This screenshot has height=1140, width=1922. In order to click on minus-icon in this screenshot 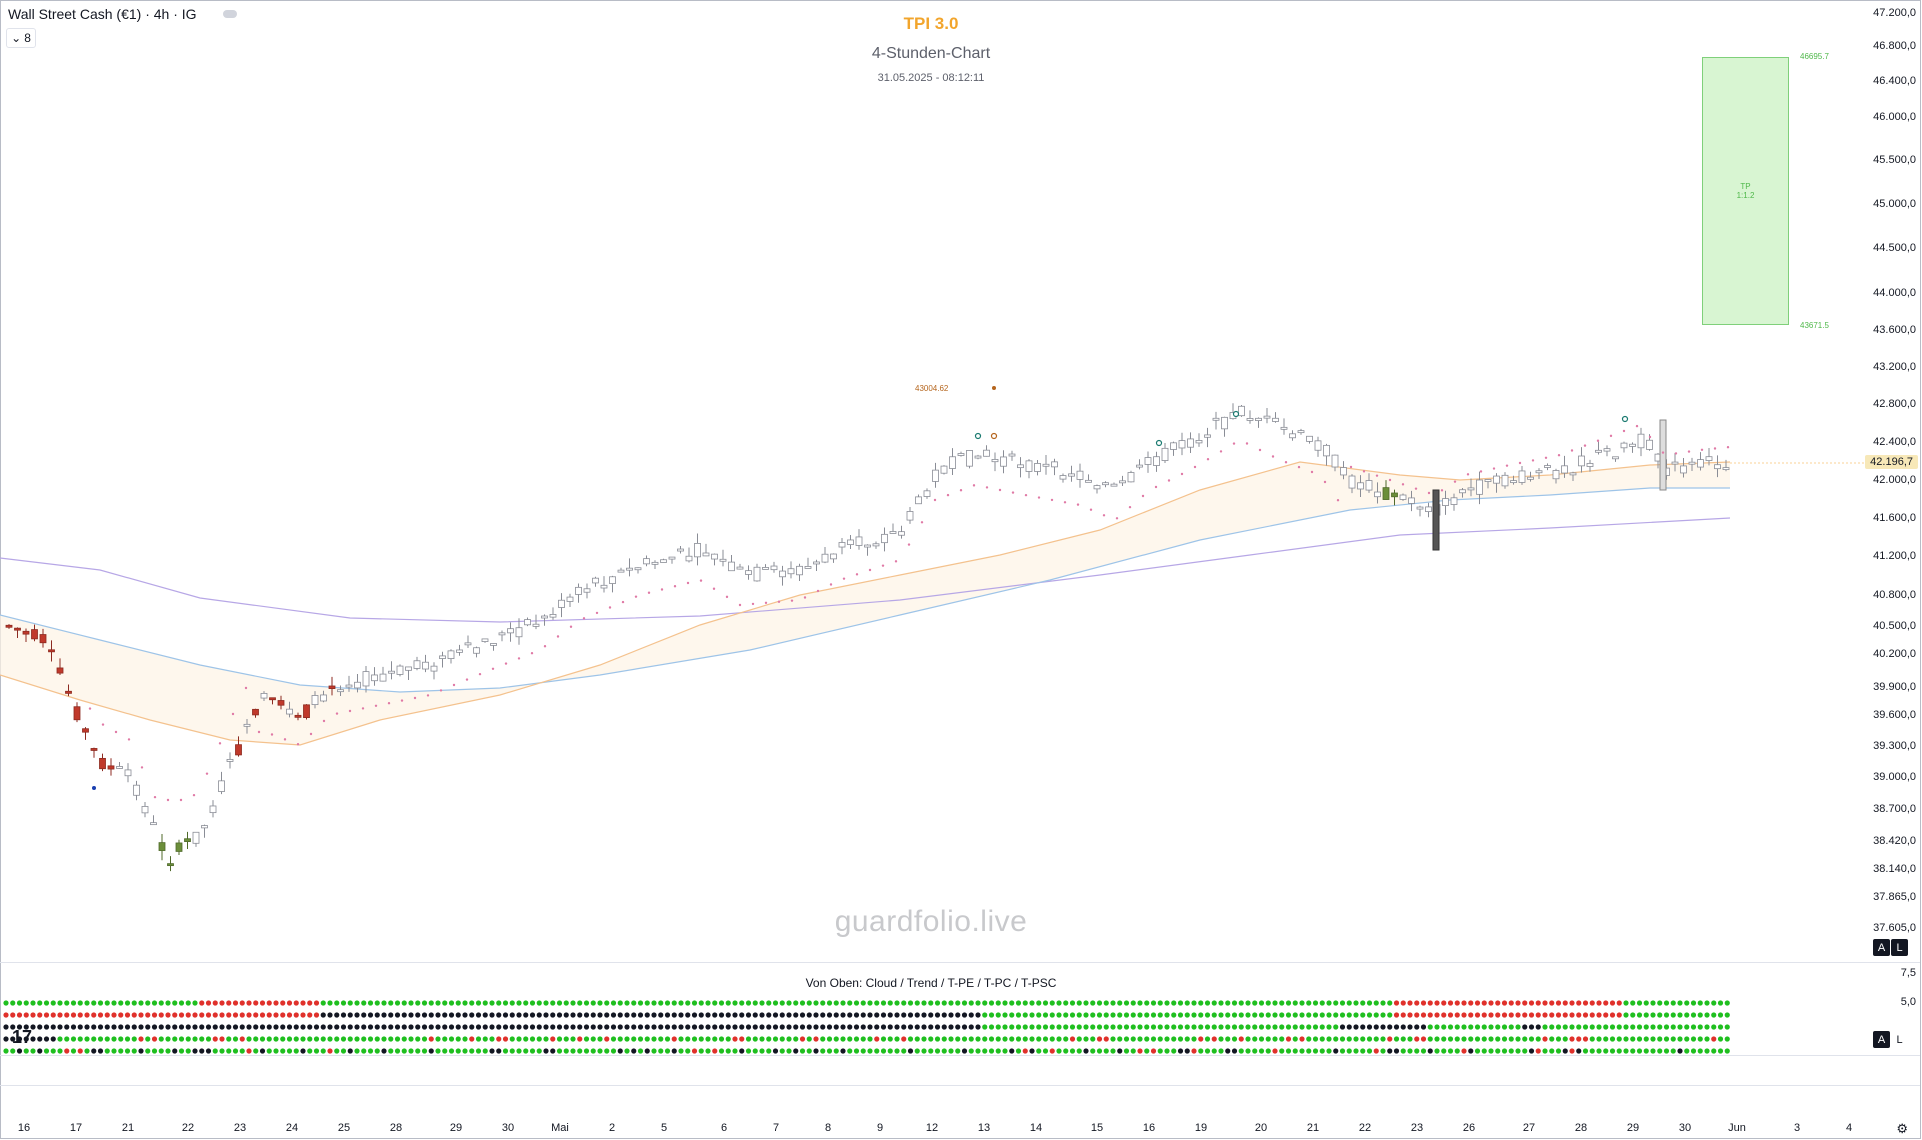, I will do `click(229, 14)`.